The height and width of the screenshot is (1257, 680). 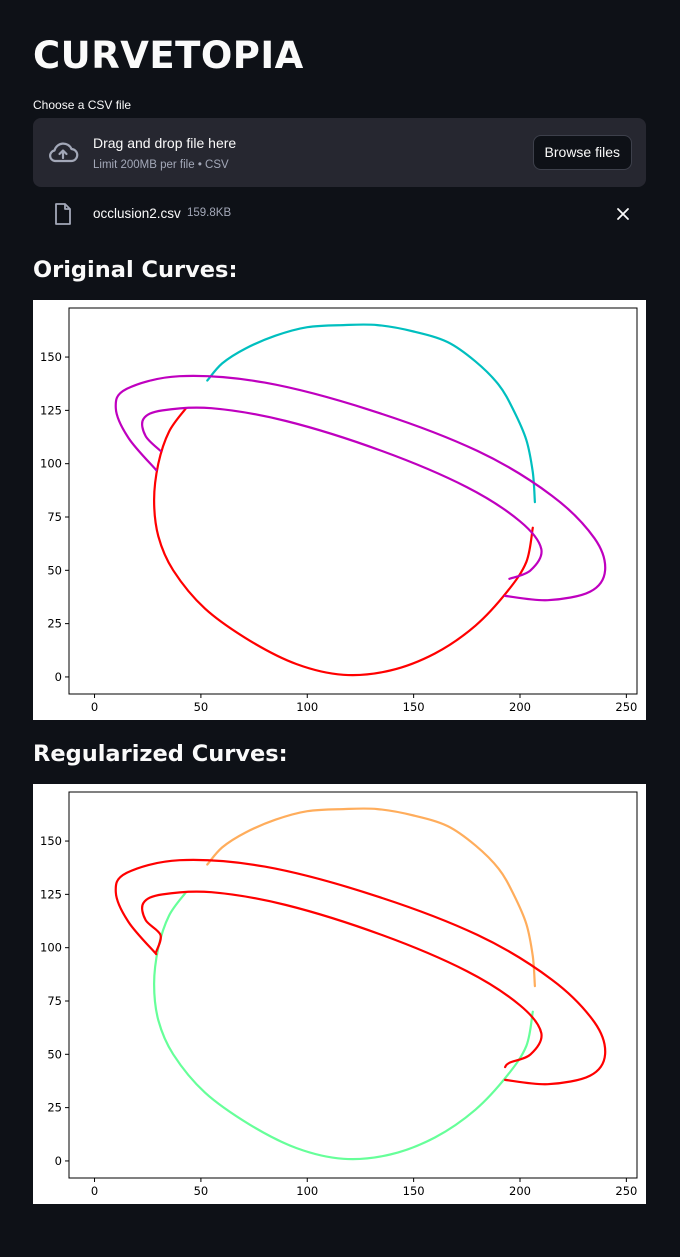 What do you see at coordinates (165, 143) in the screenshot?
I see `dropzone-instructions: Drag and drop file here` at bounding box center [165, 143].